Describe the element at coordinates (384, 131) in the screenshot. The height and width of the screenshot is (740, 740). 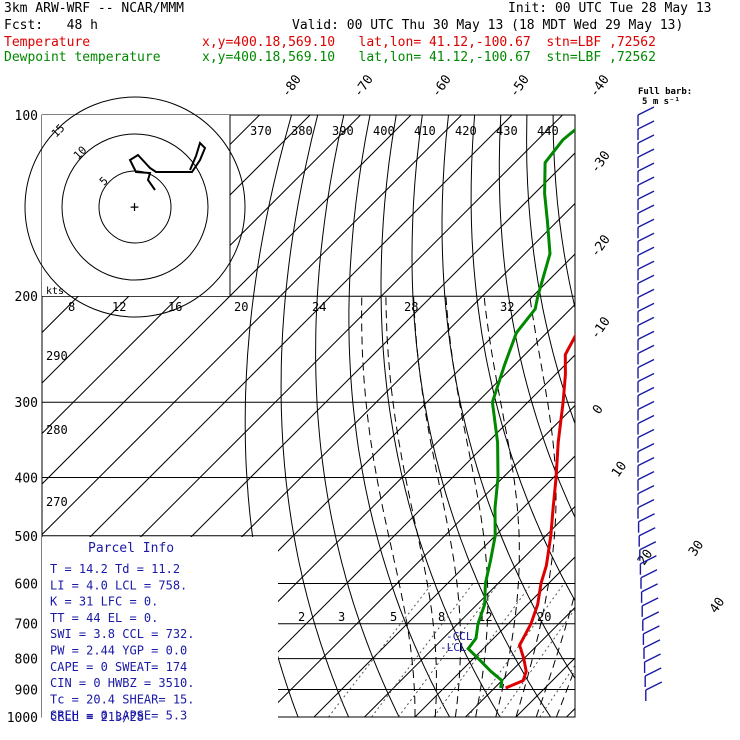
I see `theta-label: 400` at that location.